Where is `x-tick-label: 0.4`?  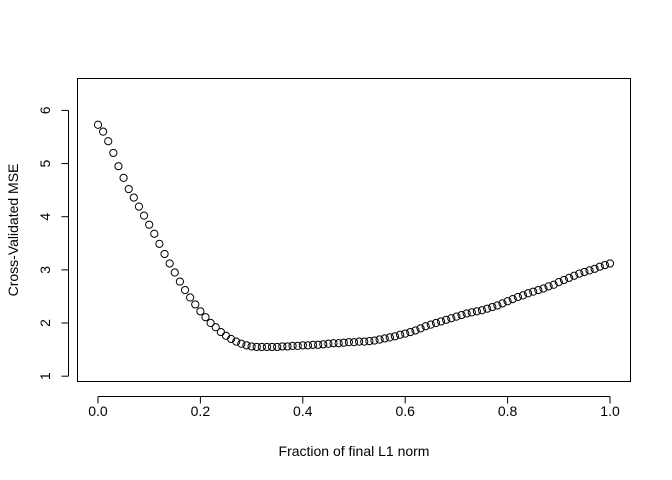 x-tick-label: 0.4 is located at coordinates (303, 411).